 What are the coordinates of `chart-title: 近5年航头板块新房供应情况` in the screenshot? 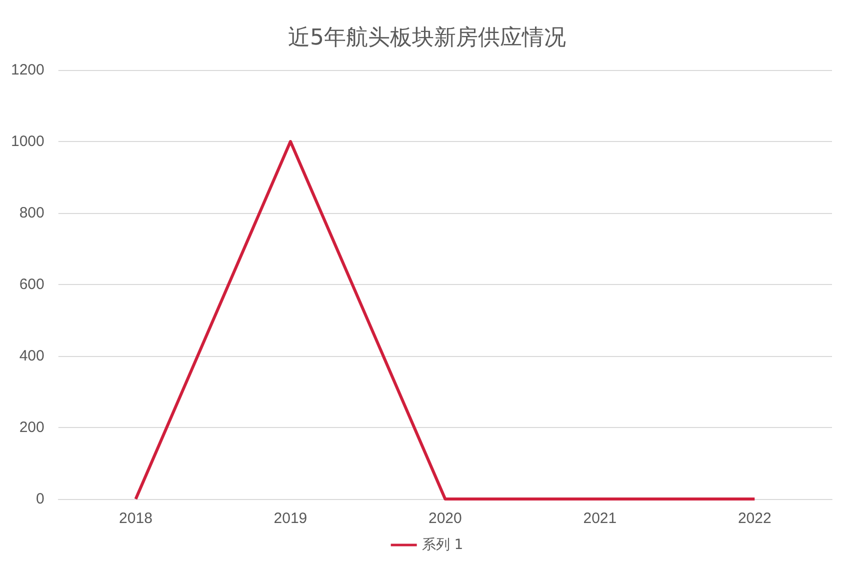 It's located at (427, 38).